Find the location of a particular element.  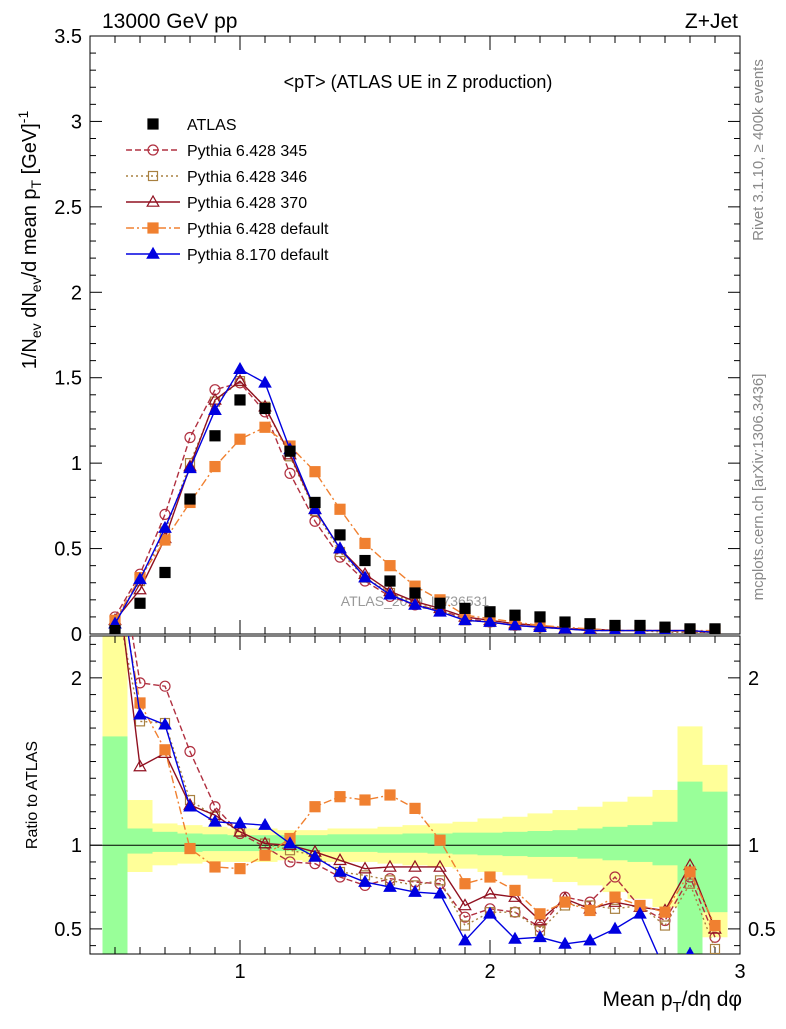

legend-label-p370: Pythia 6.428 370 is located at coordinates (247, 203).